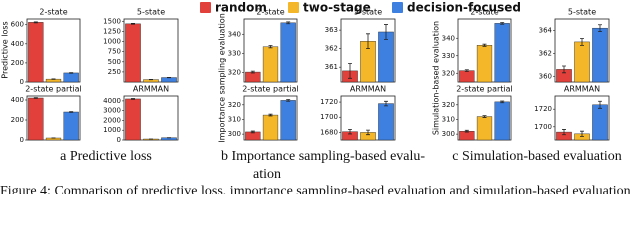 This screenshot has width=640, height=240. I want to click on y-tick-label: 1250, so click(112, 32).